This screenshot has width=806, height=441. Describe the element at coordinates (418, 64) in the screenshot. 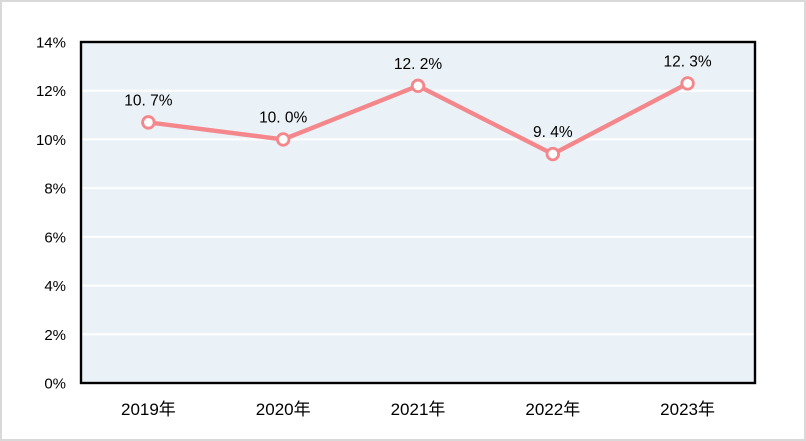

I see `data-point-label: 12. 2%` at that location.